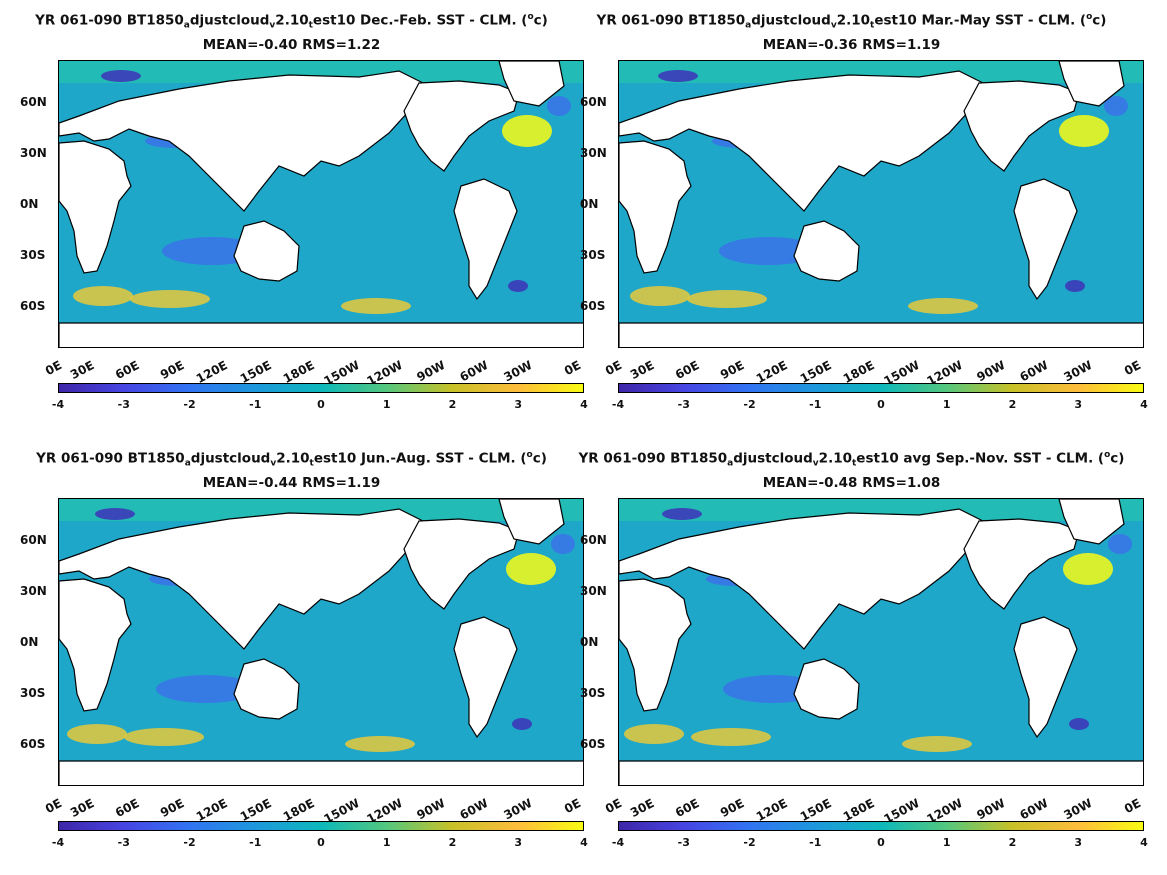  I want to click on colorbar, so click(881, 388).